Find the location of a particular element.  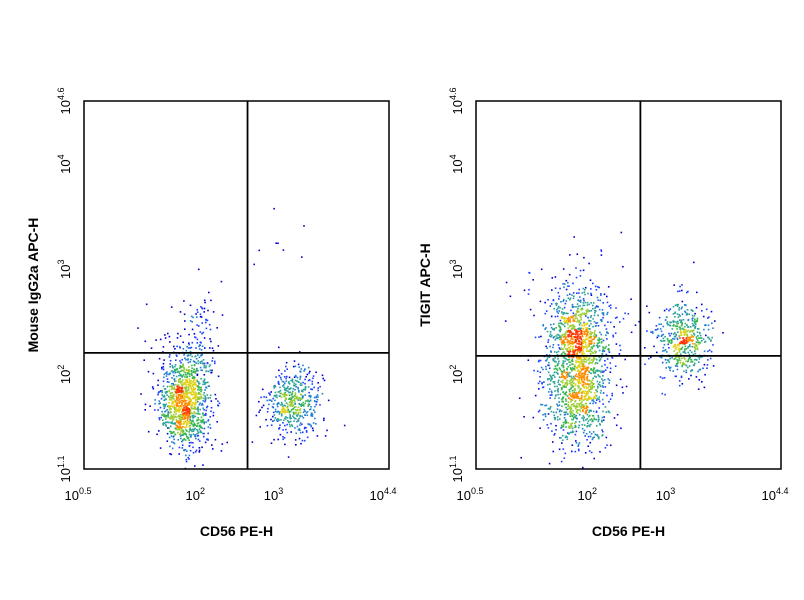

tick-base: 10 is located at coordinates (457, 475).